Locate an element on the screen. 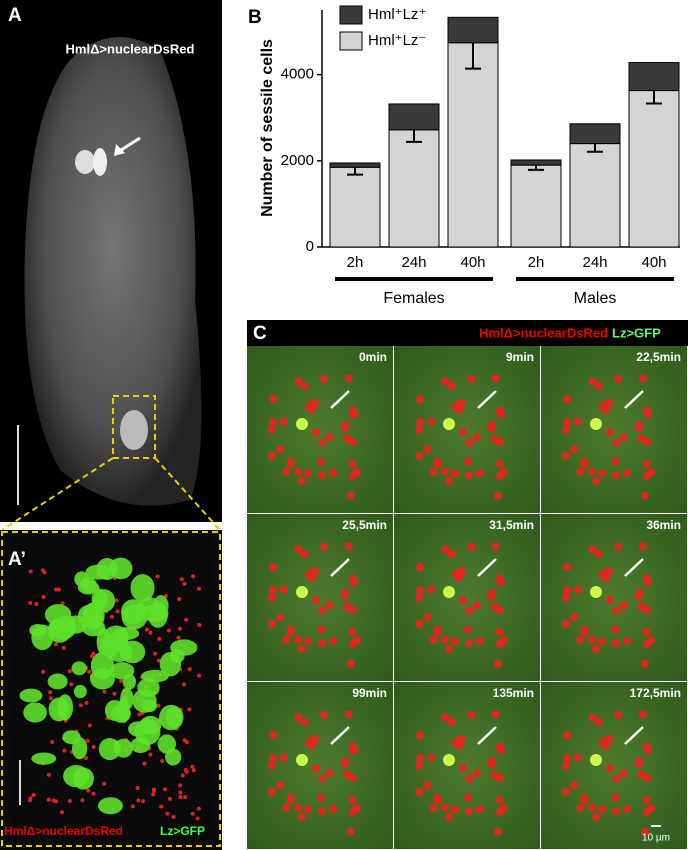 The height and width of the screenshot is (850, 688). time-label: 25,5min is located at coordinates (364, 525).